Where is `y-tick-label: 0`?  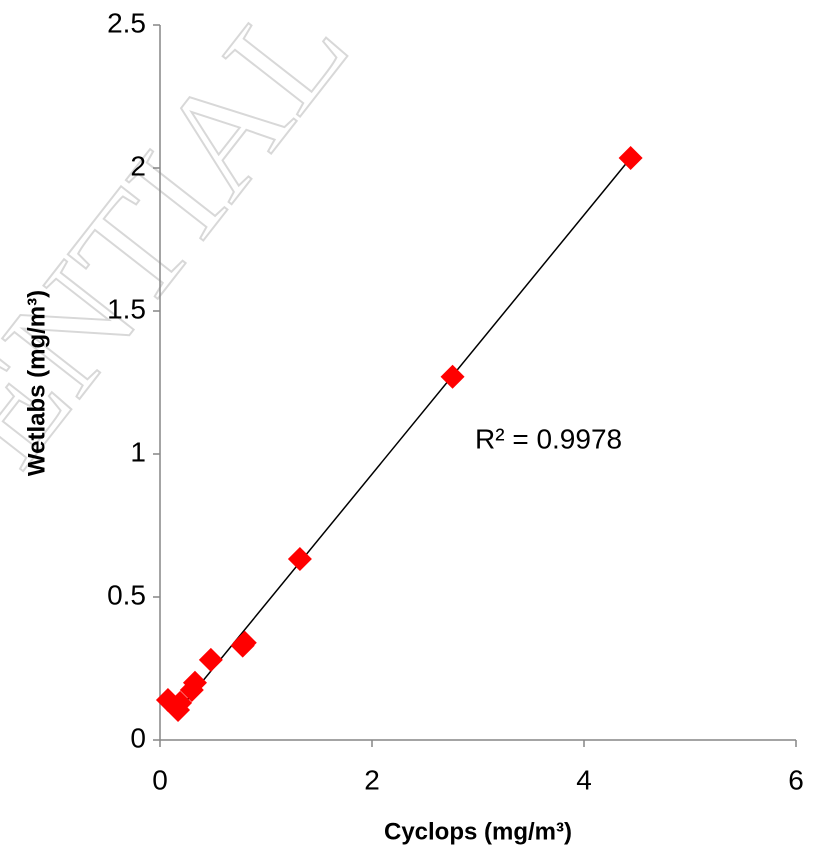
y-tick-label: 0 is located at coordinates (138, 737).